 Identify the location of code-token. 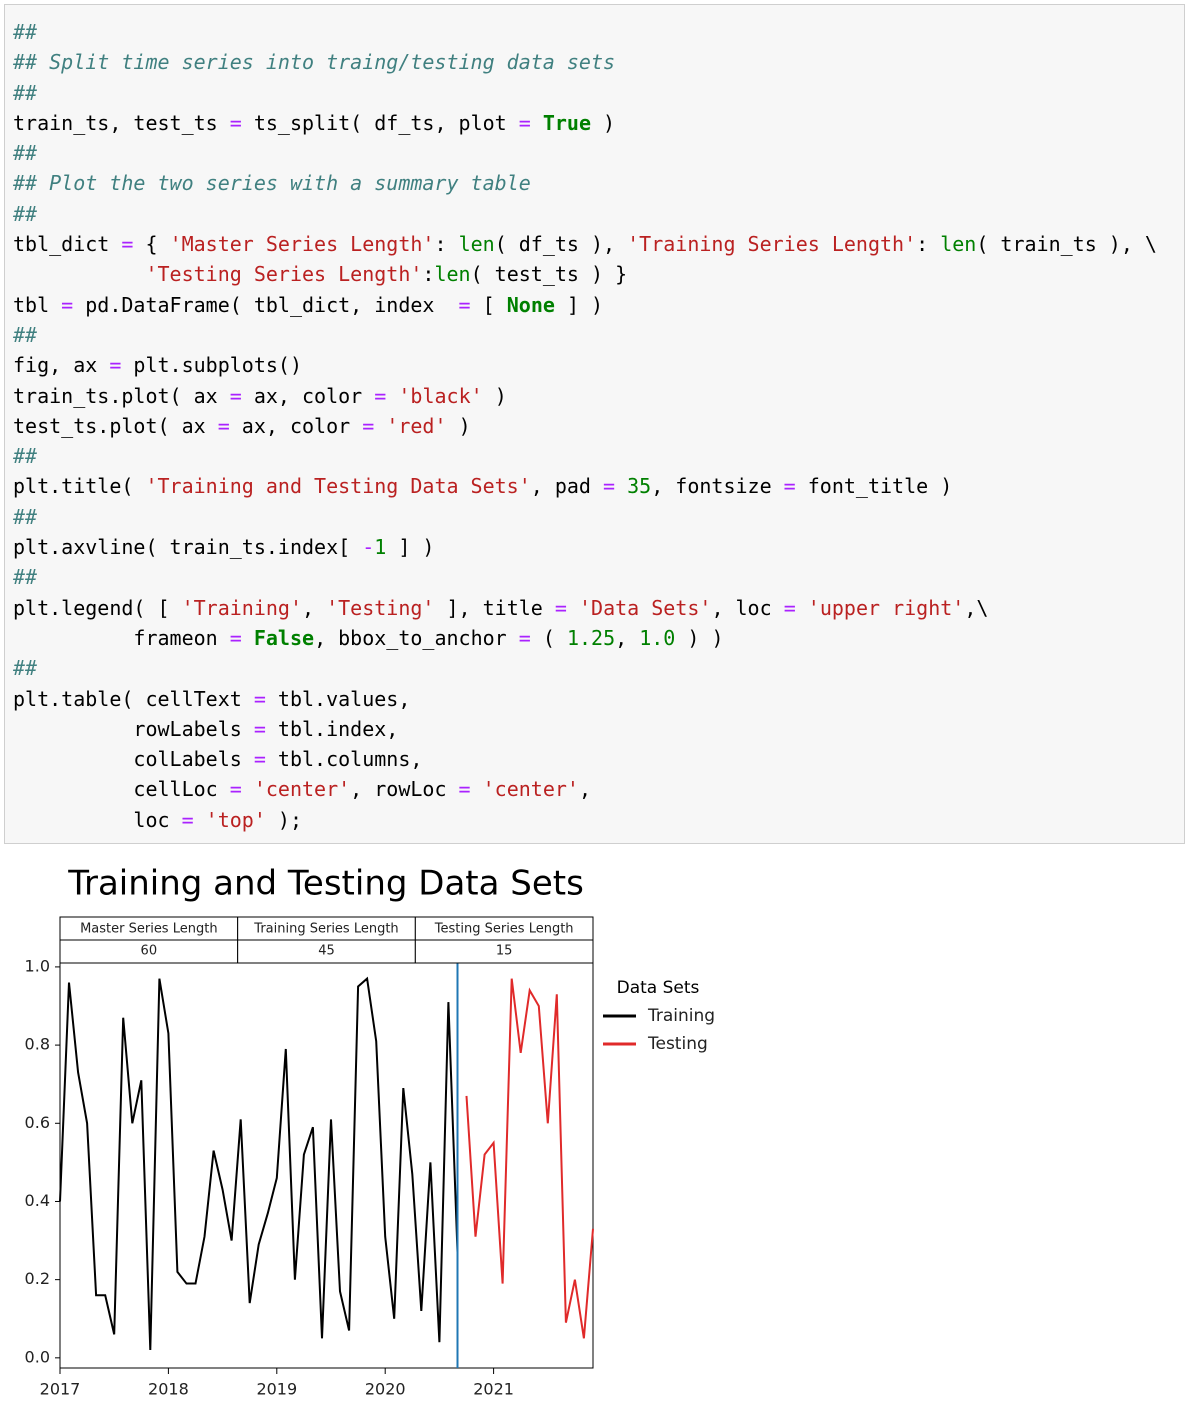
(79, 274).